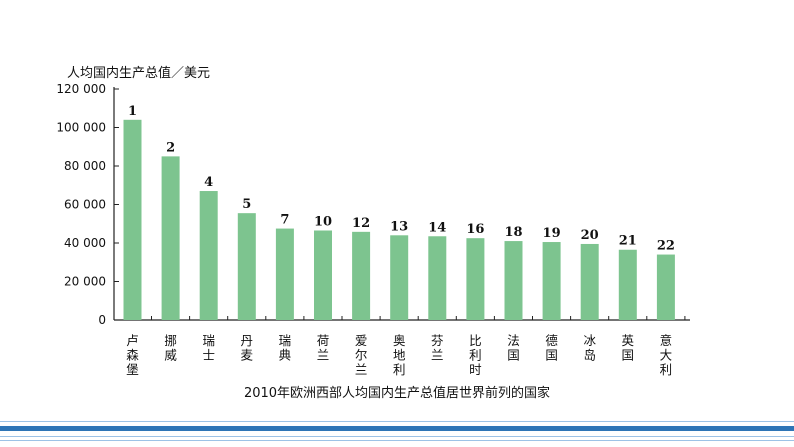 Image resolution: width=794 pixels, height=447 pixels. Describe the element at coordinates (246, 204) in the screenshot. I see `rank-label: 5` at that location.